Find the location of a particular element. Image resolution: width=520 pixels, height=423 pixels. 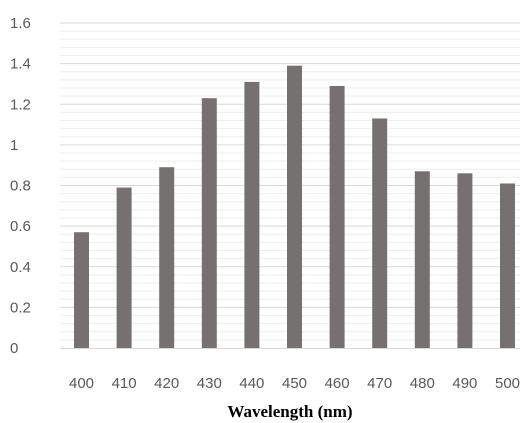

y-tick-label: 0.4 is located at coordinates (20, 267).